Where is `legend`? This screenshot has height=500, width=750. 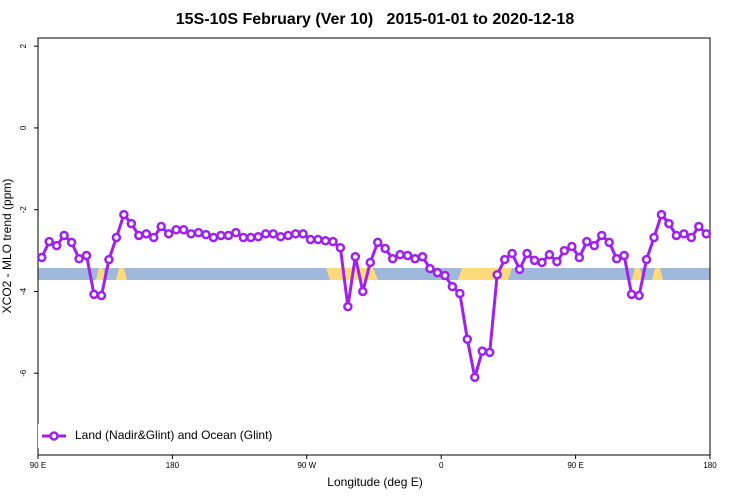
legend is located at coordinates (160, 436).